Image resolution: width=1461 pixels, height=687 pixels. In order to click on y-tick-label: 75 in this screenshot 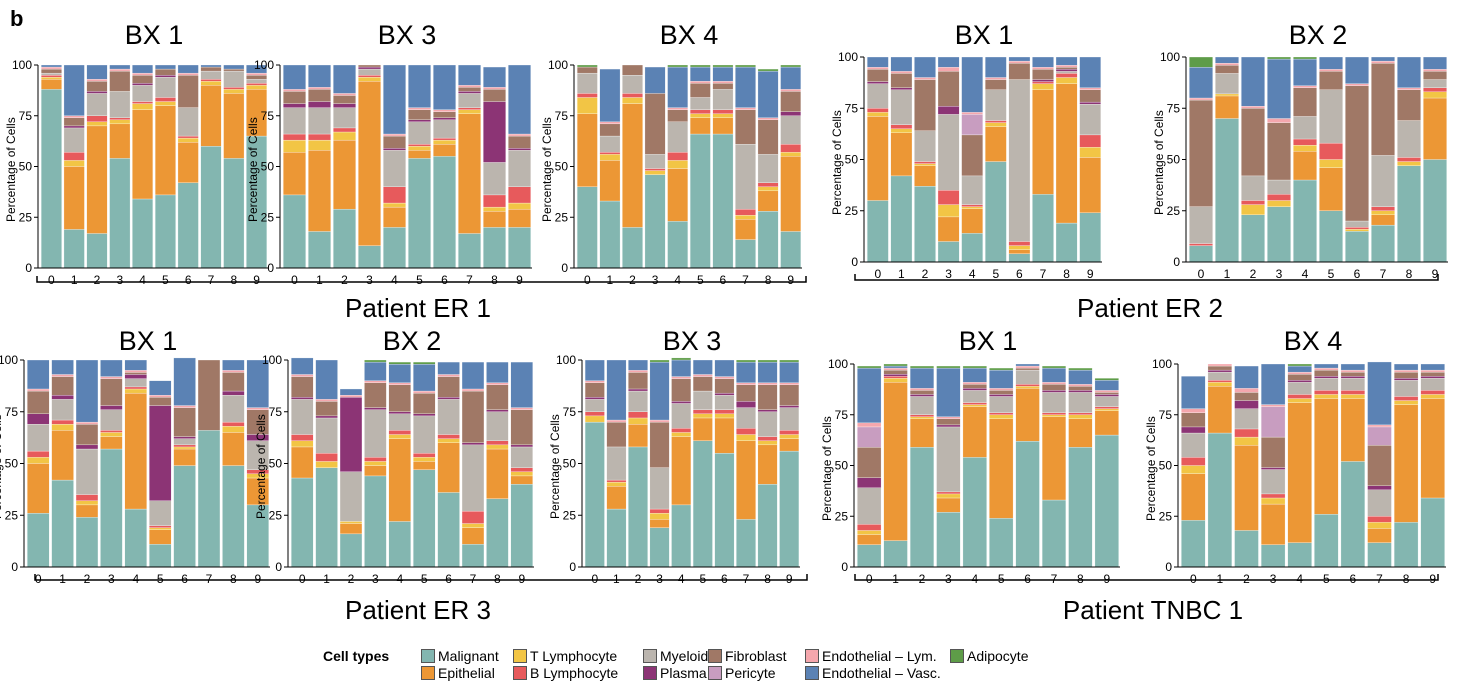, I will do `click(1174, 108)`.